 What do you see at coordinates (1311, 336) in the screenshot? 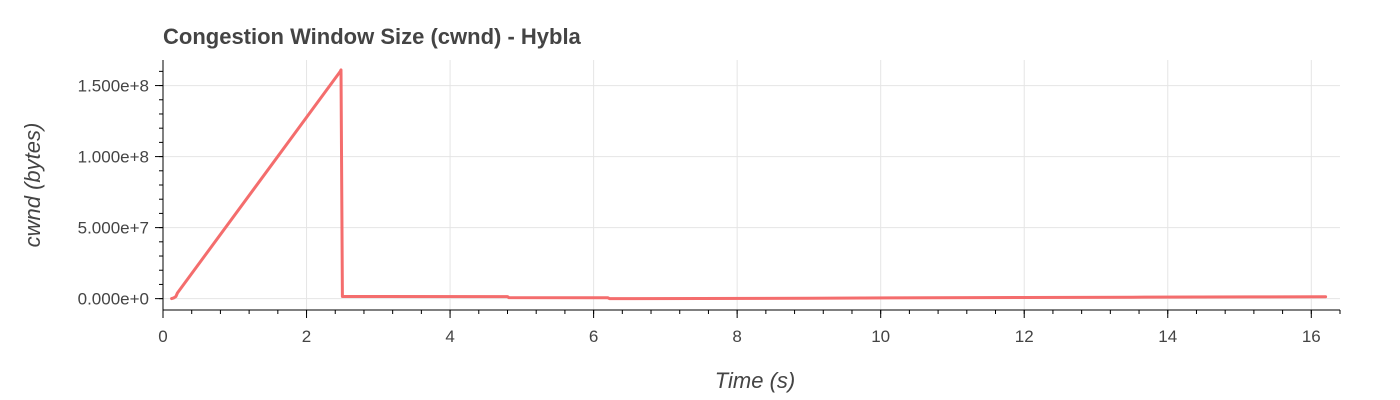
I see `x-tick-label: 16` at bounding box center [1311, 336].